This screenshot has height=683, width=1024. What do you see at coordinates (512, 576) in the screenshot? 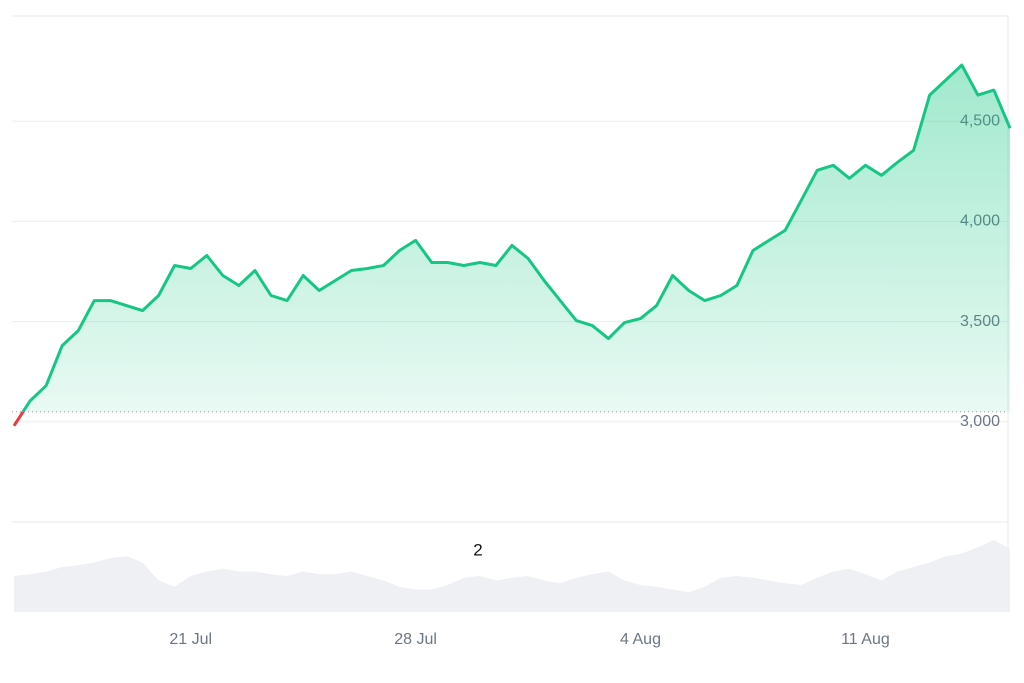
I see `volume-area` at bounding box center [512, 576].